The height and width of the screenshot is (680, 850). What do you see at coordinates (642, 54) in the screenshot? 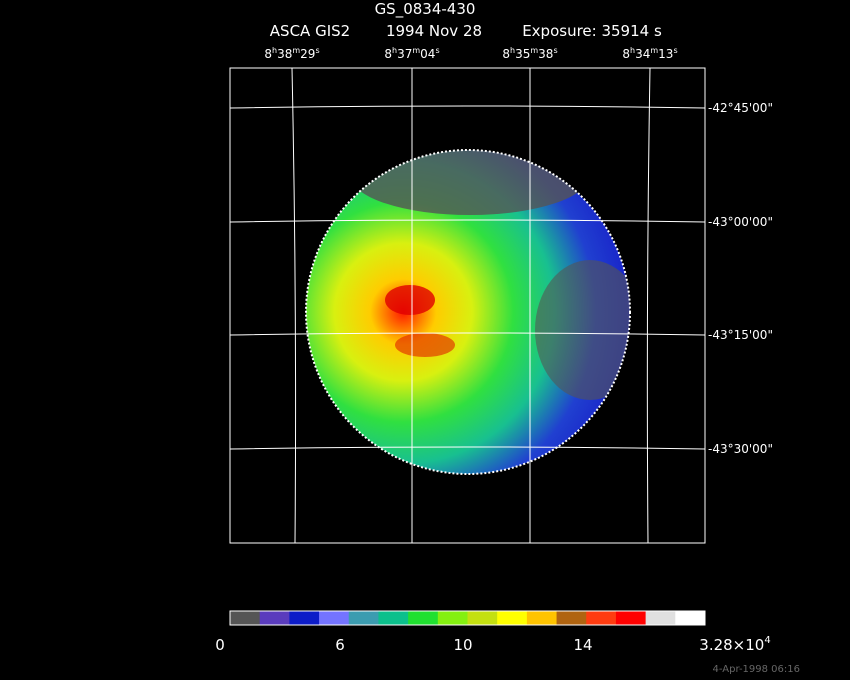
I see `ra-value: 34` at bounding box center [642, 54].